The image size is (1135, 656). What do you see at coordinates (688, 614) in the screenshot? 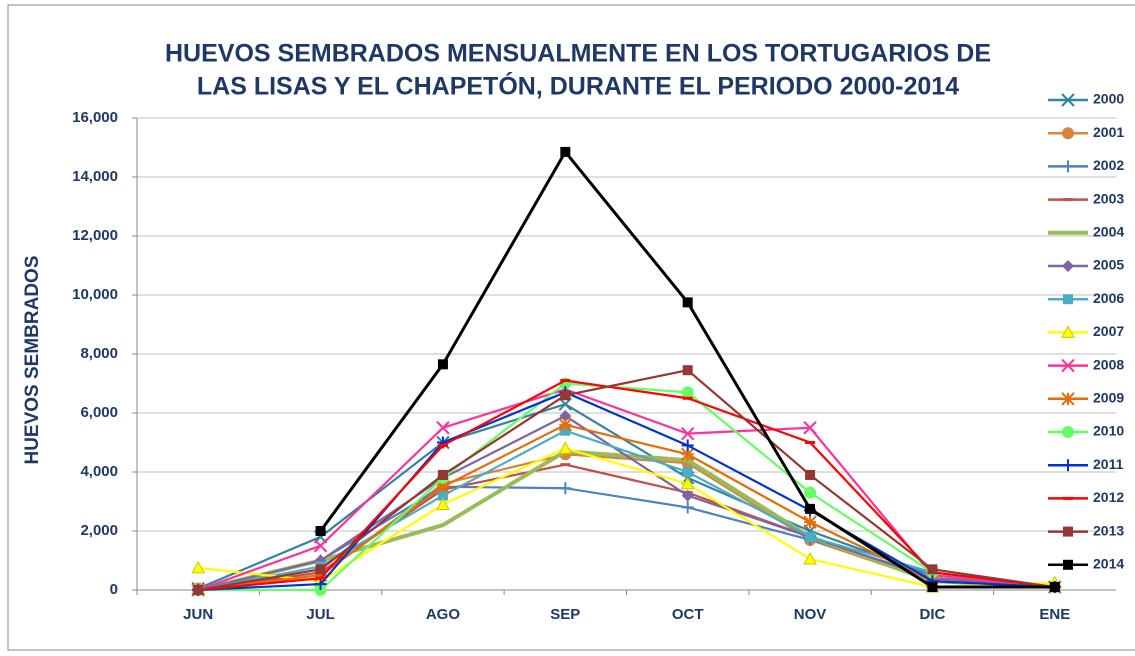
I see `x-tick-label: OCT` at bounding box center [688, 614].